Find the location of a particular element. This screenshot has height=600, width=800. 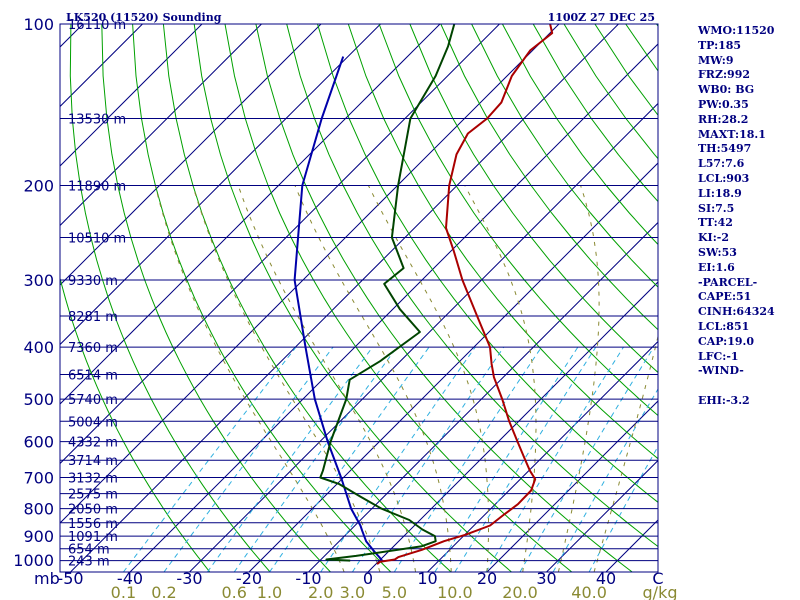

pressure-tick-label: 800 is located at coordinates (38, 509).